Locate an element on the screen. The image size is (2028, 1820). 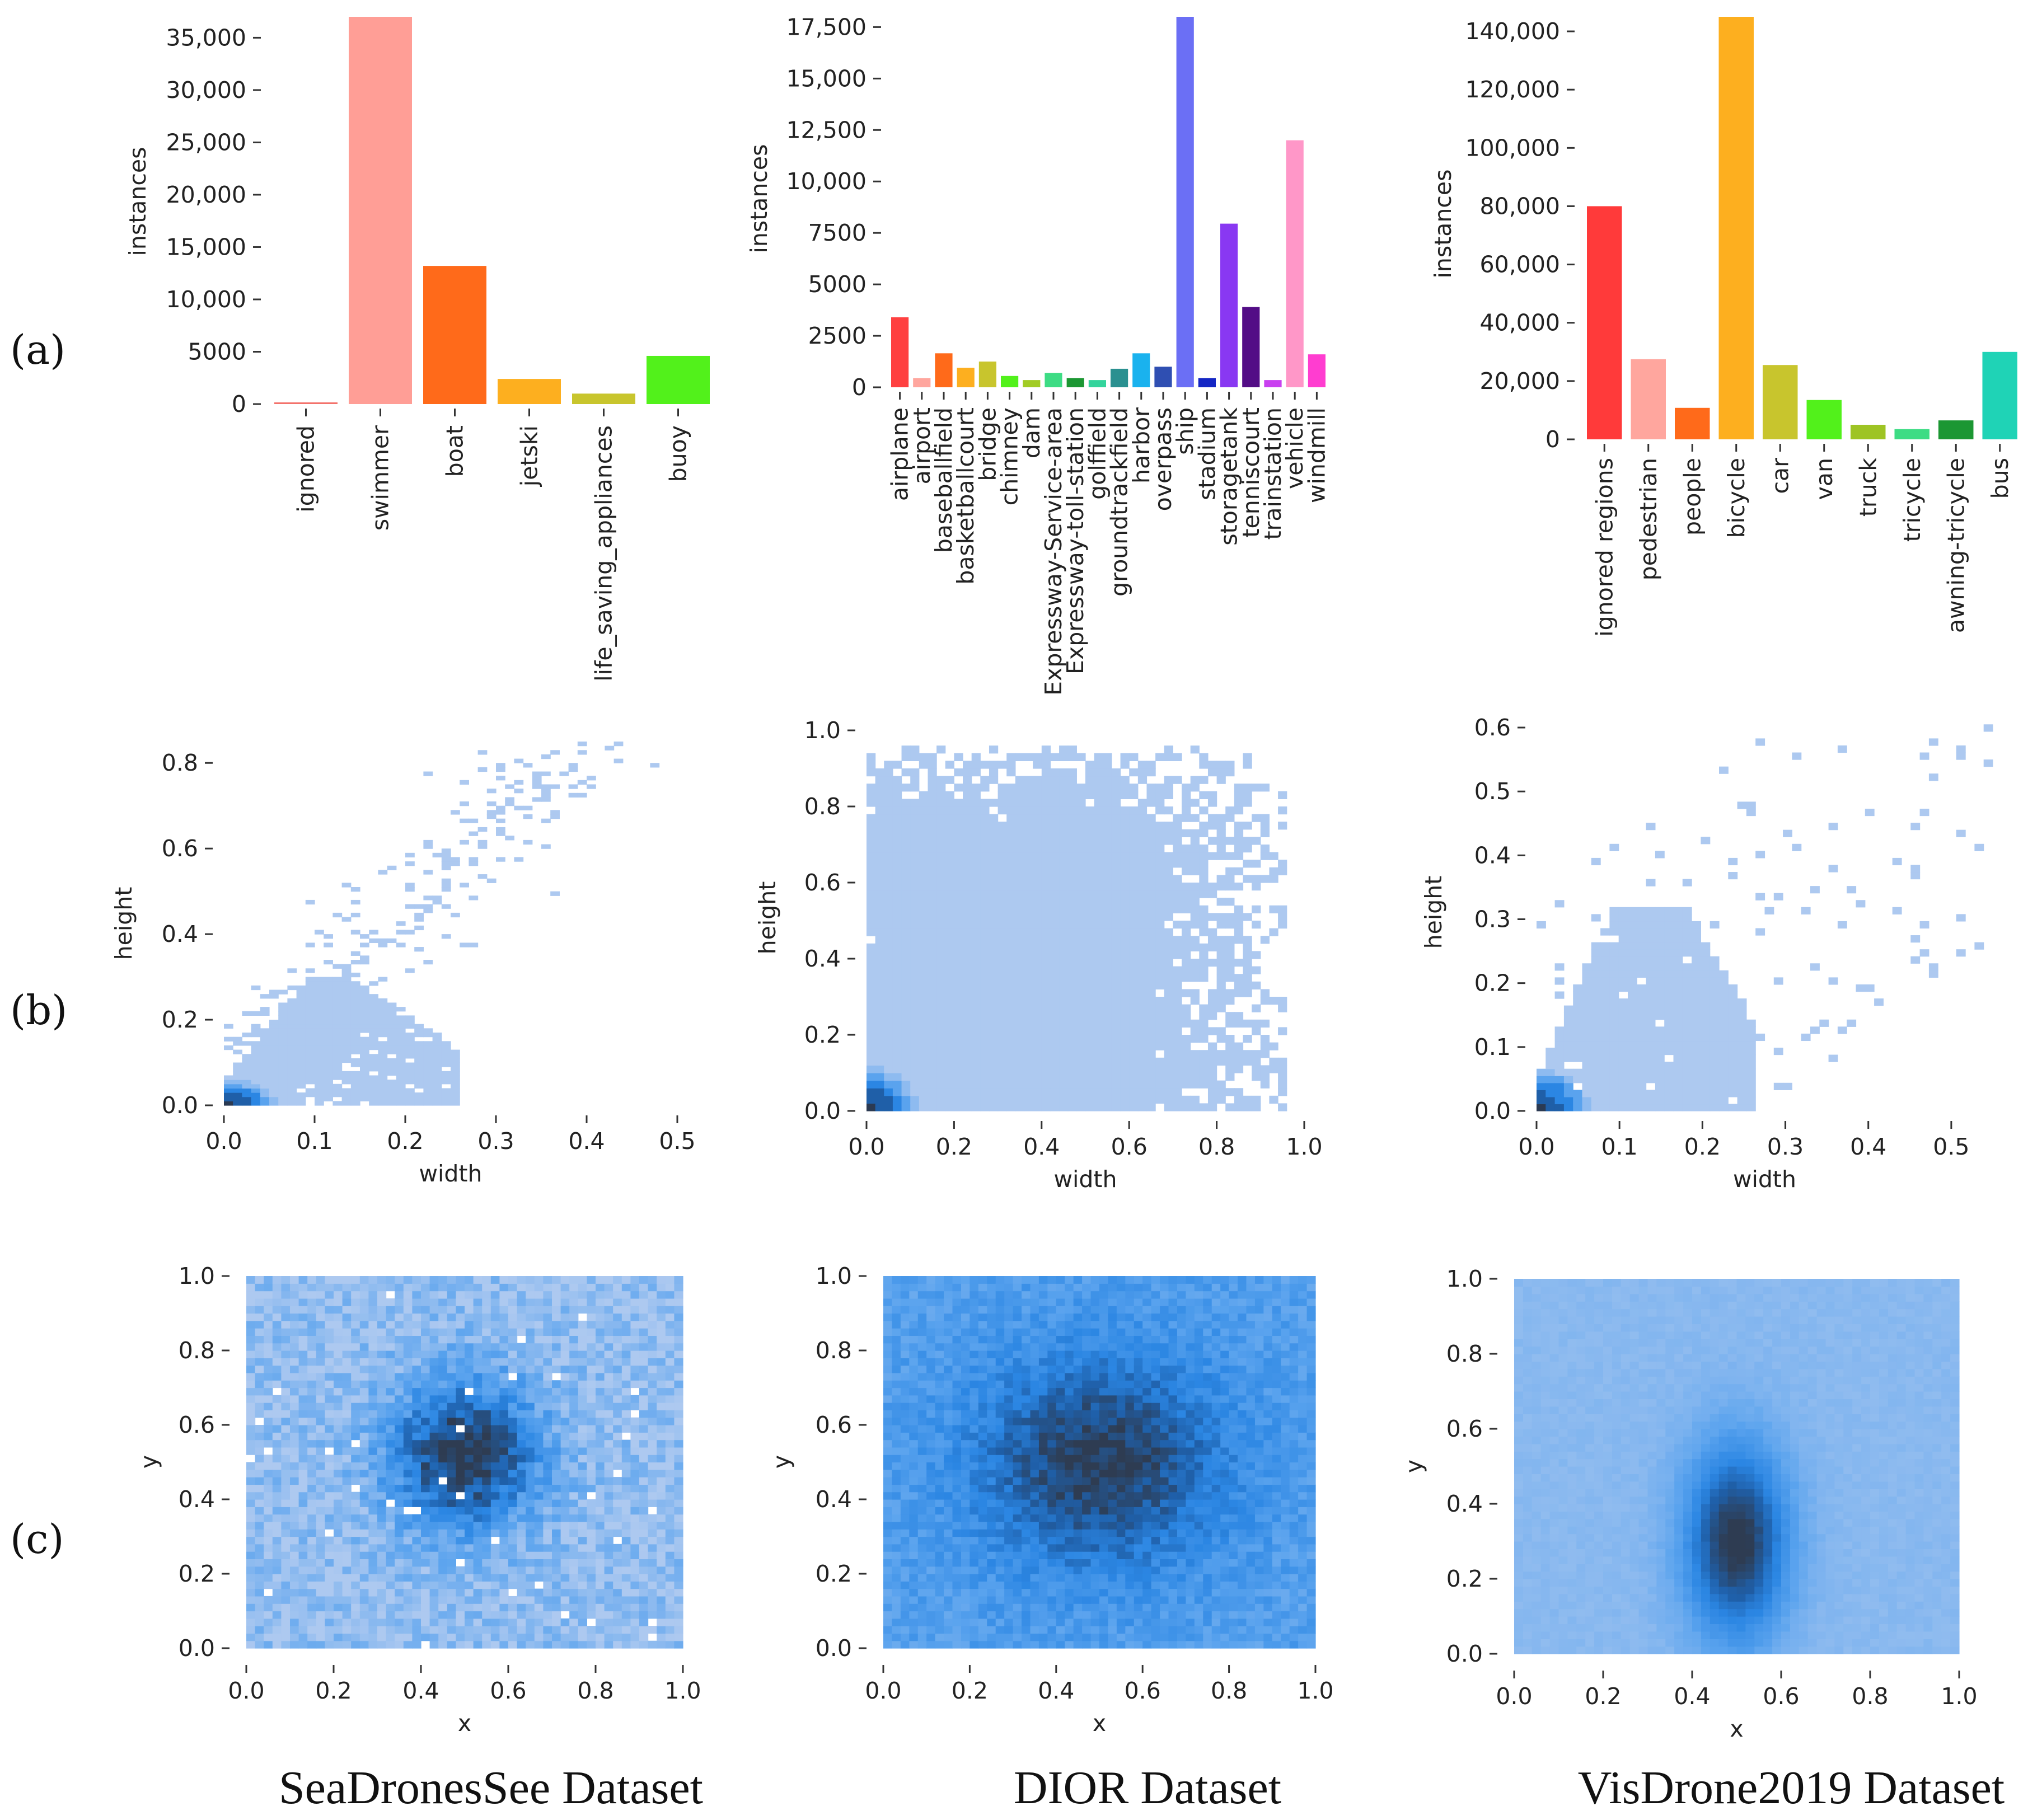
x-axis-label: width is located at coordinates (1764, 1179).